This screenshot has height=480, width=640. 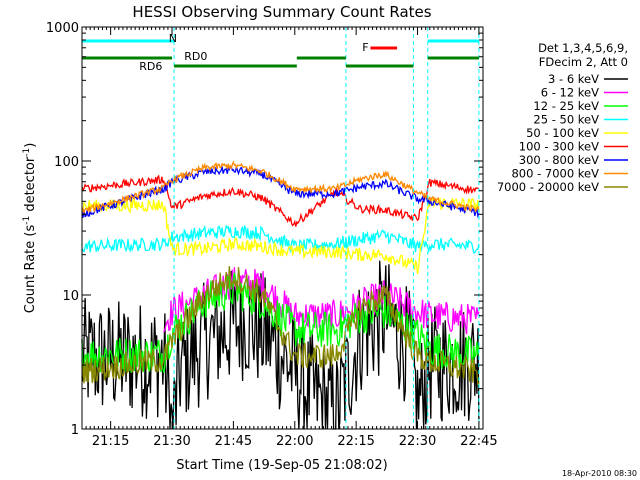 I want to click on y-tick-label: 100, so click(x=66, y=162).